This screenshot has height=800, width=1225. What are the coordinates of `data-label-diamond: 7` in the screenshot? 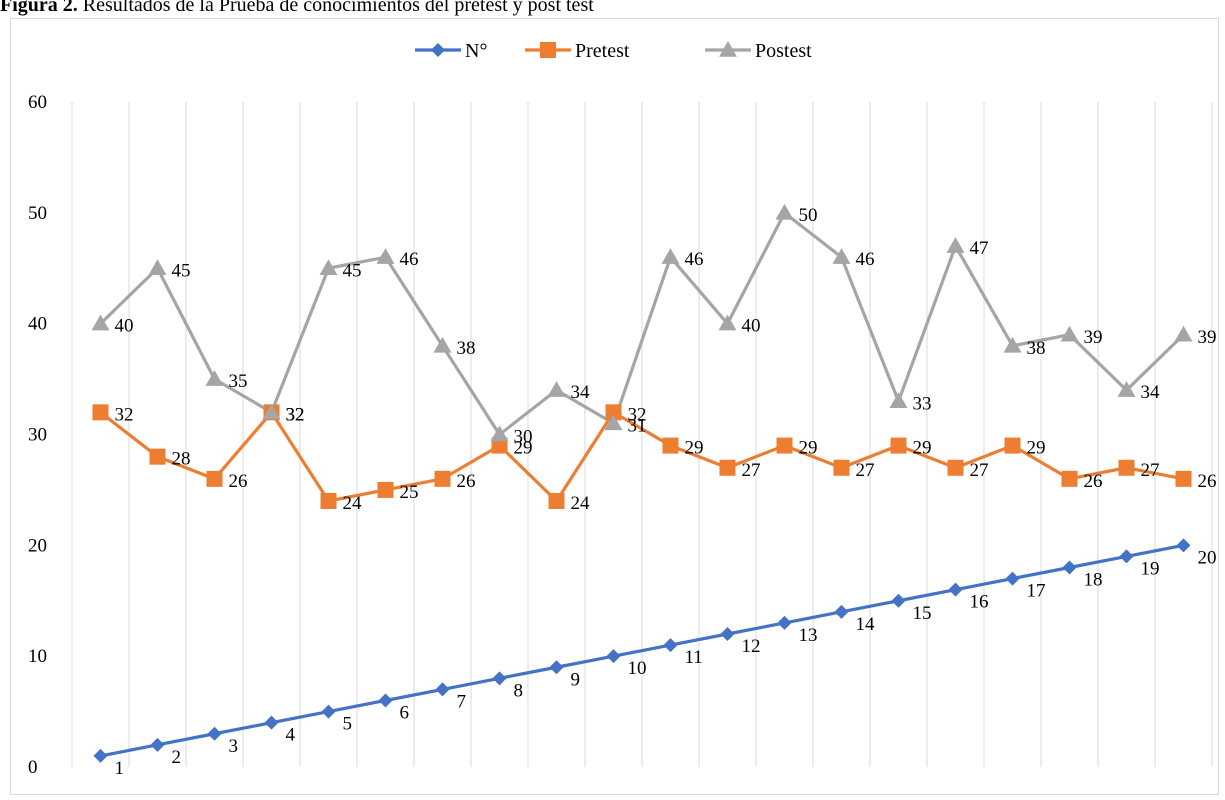 It's located at (462, 701).